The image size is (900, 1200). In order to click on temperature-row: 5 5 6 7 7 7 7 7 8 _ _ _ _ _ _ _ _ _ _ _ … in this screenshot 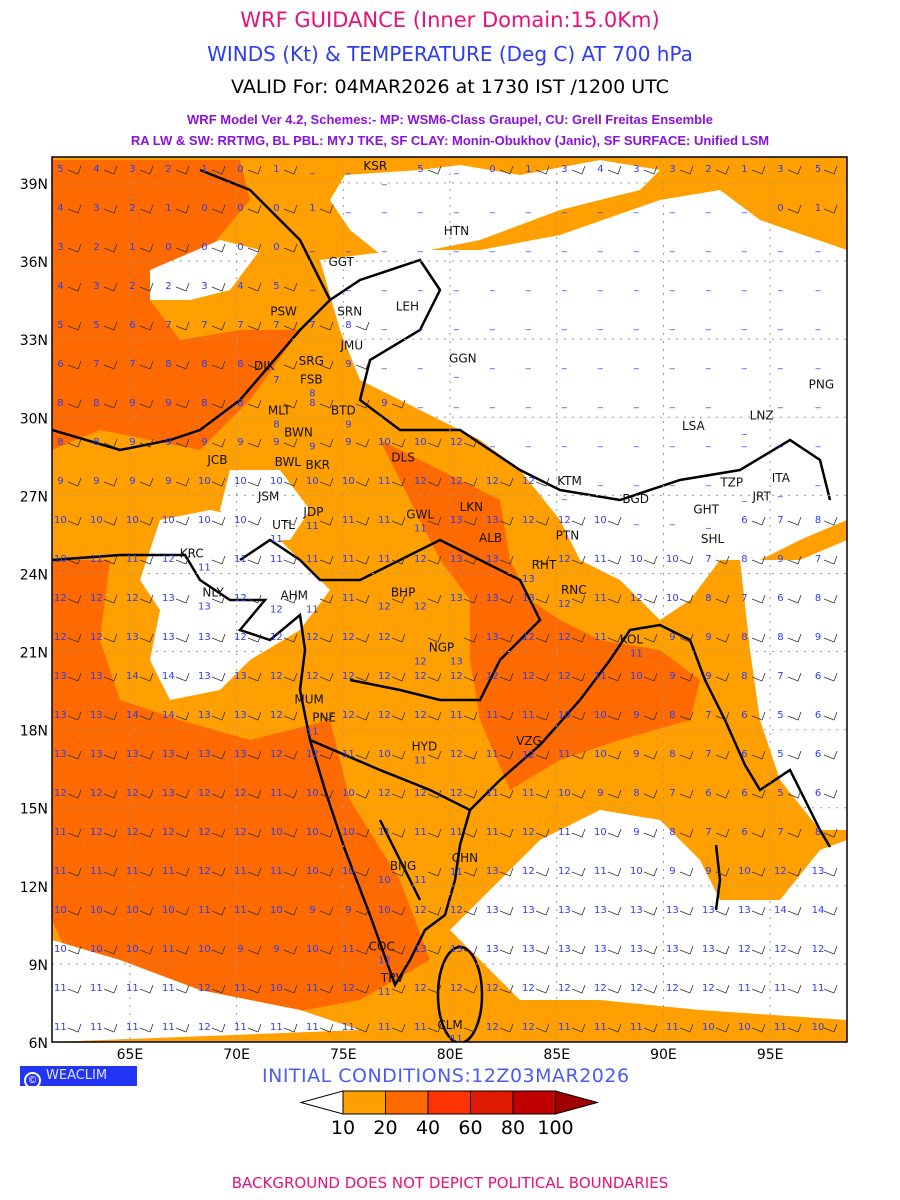, I will do `click(439, 325)`.